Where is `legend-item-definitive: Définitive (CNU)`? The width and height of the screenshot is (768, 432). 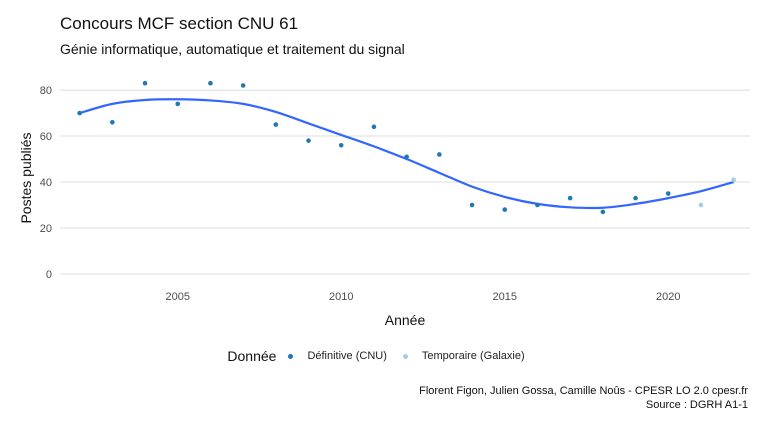 legend-item-definitive: Définitive (CNU) is located at coordinates (337, 356).